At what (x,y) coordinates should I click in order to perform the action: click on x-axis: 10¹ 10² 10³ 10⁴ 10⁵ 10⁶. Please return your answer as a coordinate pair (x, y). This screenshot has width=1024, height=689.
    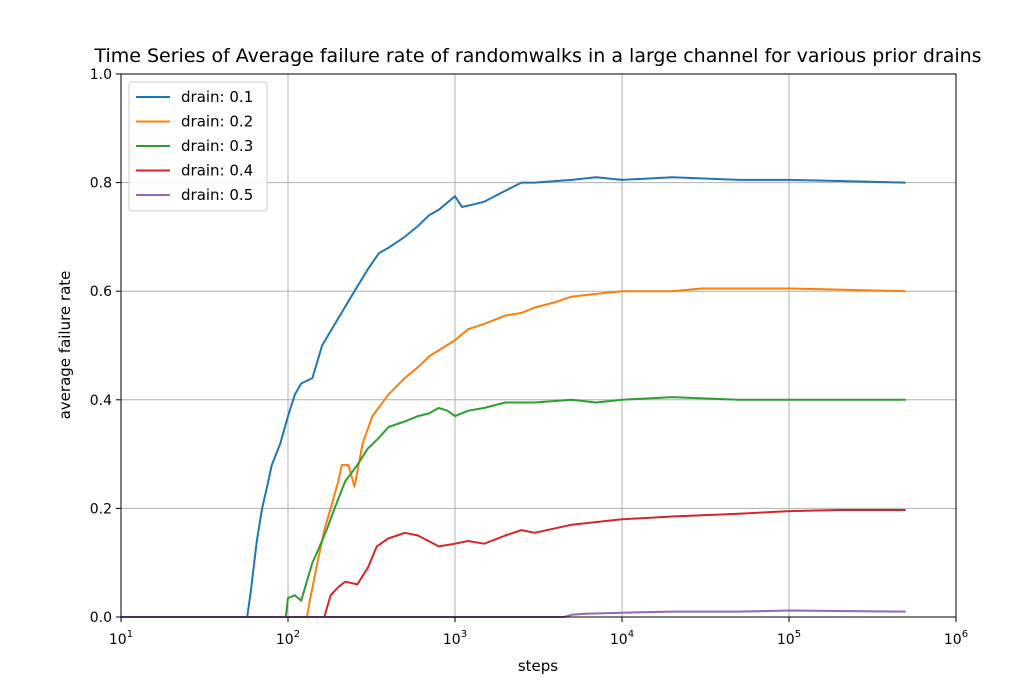
    Looking at the image, I should click on (538, 632).